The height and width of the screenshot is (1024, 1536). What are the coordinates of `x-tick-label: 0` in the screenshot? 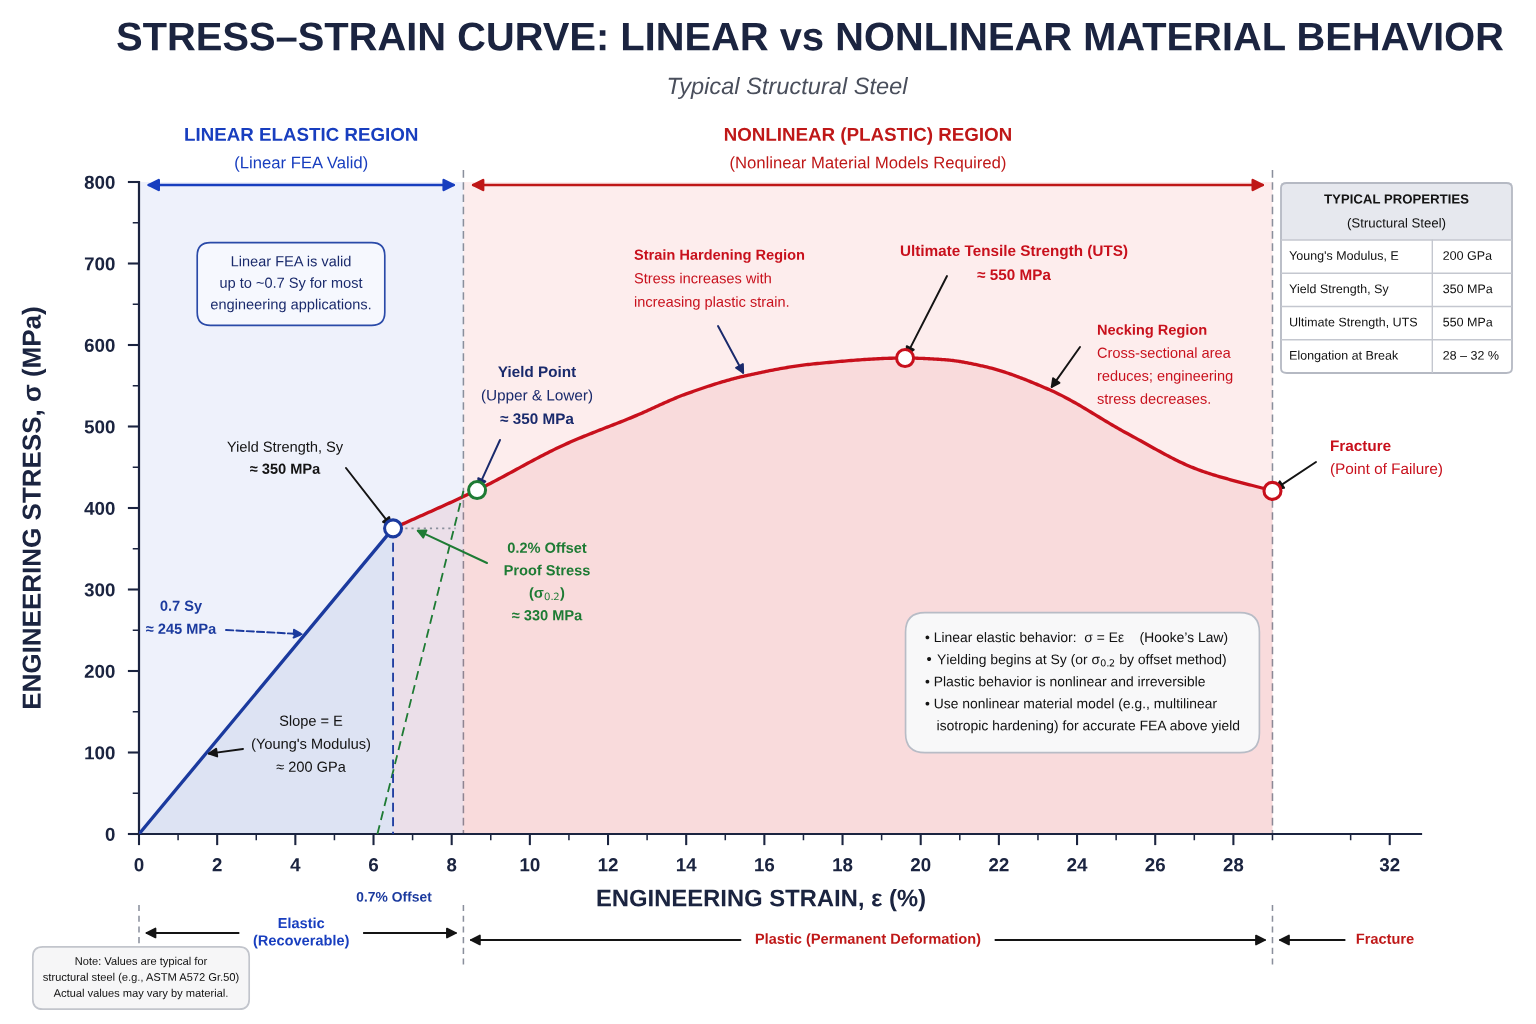 It's located at (139, 865).